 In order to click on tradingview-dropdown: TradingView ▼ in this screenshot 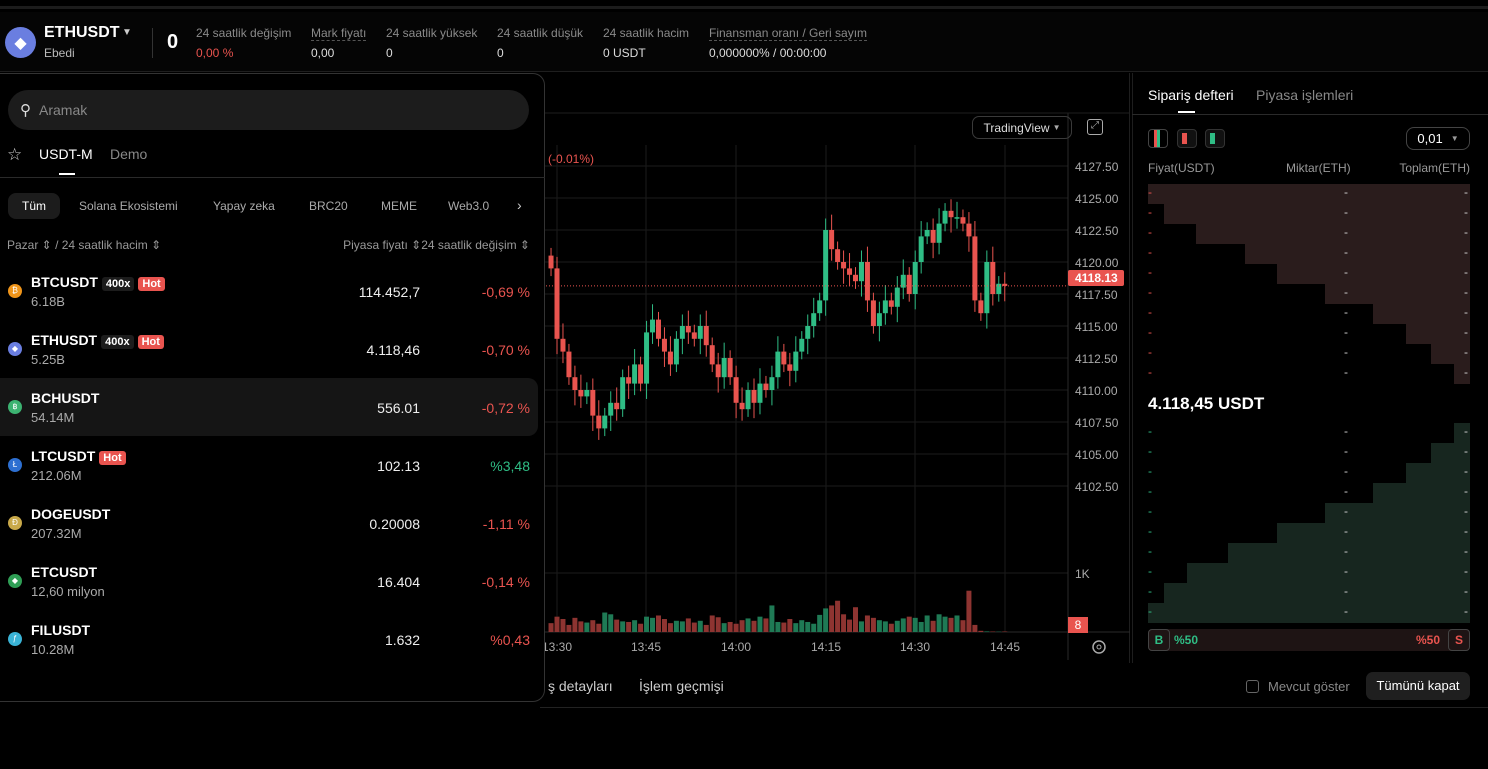, I will do `click(1022, 127)`.